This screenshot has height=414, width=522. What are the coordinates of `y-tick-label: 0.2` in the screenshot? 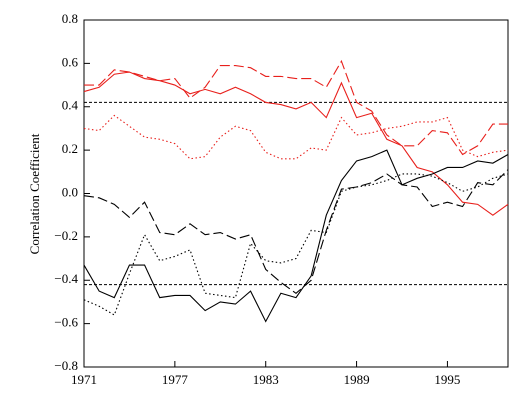 It's located at (70, 148).